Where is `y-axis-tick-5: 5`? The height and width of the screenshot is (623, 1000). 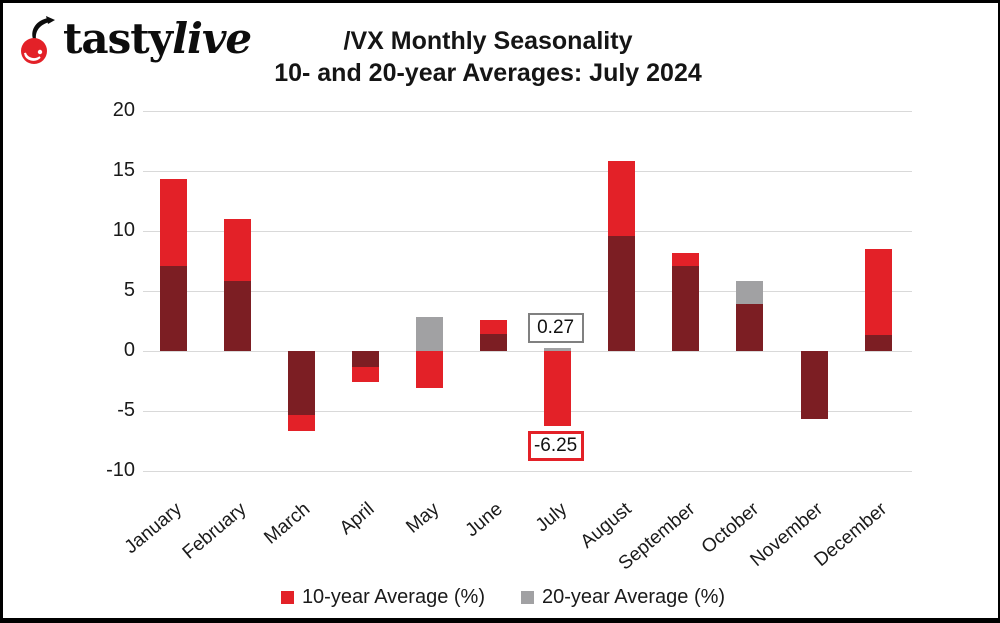 y-axis-tick-5: 5 is located at coordinates (129, 290).